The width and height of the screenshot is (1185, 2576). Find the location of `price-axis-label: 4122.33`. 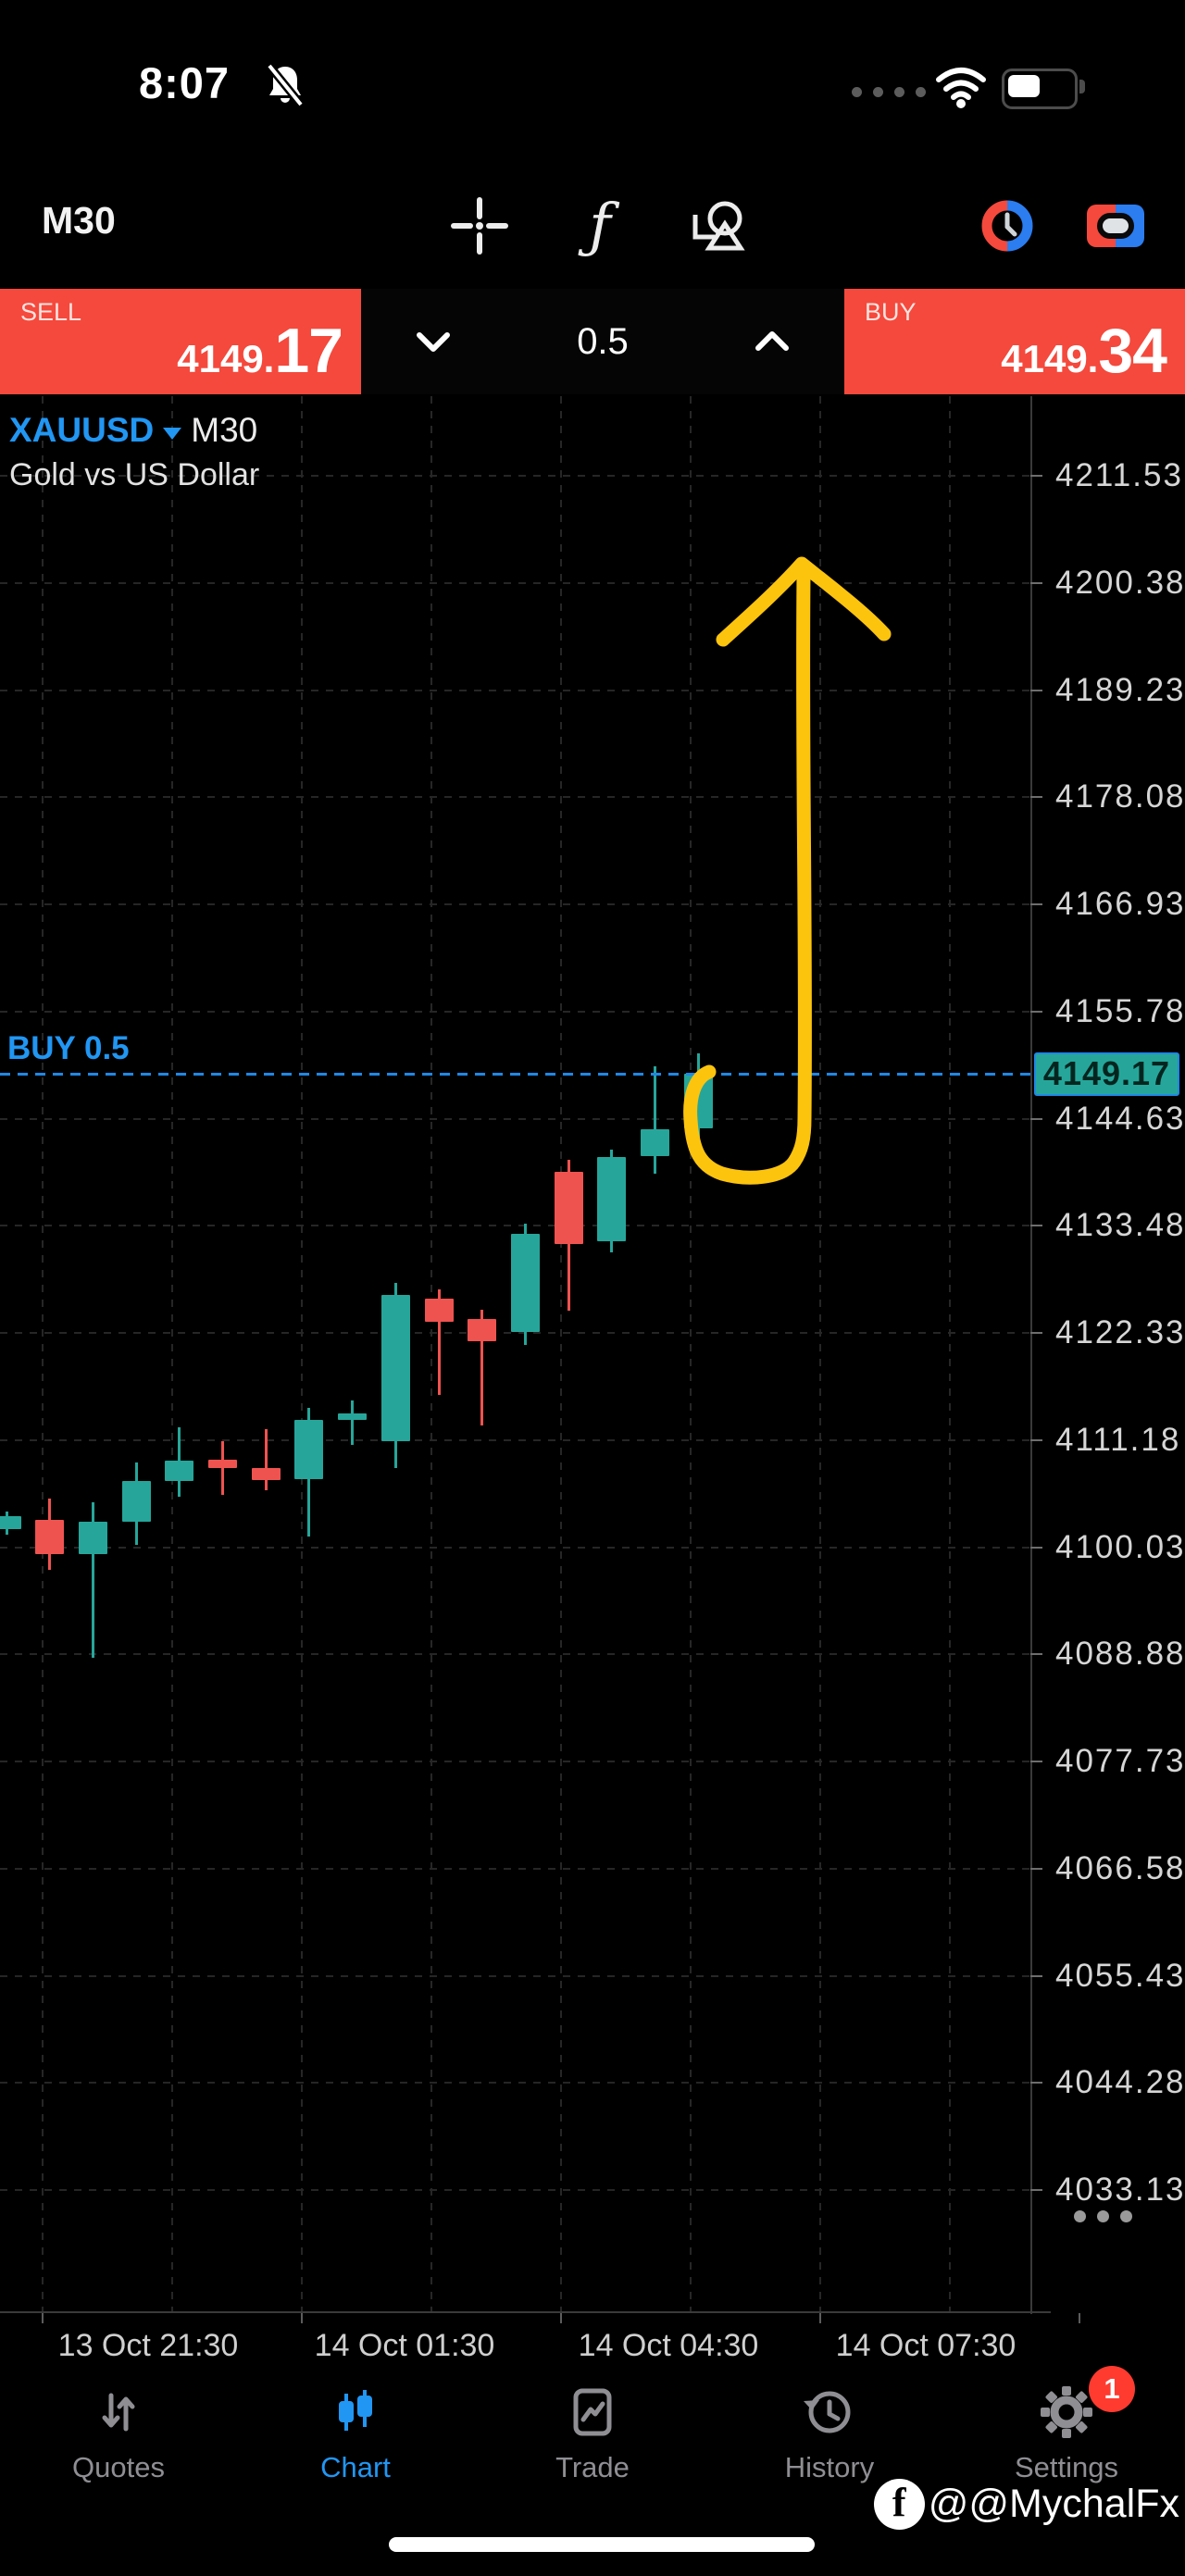

price-axis-label: 4122.33 is located at coordinates (1120, 1332).